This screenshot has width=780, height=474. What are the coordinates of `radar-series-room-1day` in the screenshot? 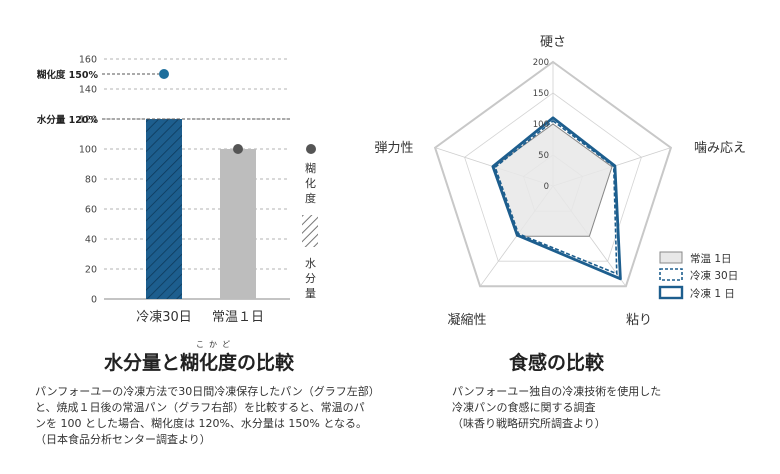 It's located at (553, 180).